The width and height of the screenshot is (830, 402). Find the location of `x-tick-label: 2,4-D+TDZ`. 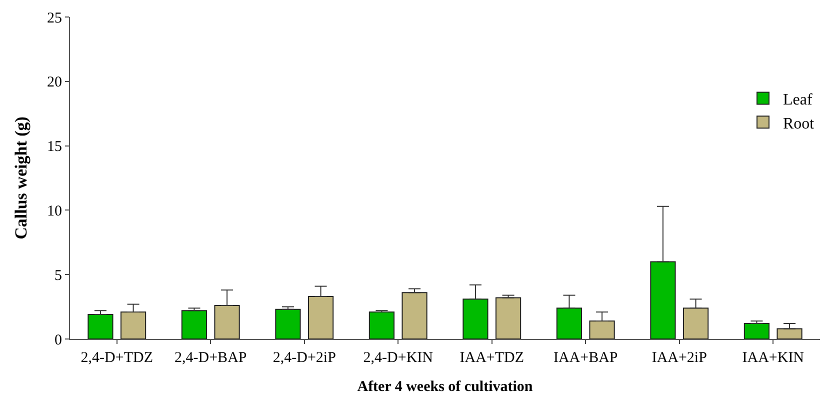

x-tick-label: 2,4-D+TDZ is located at coordinates (116, 358).